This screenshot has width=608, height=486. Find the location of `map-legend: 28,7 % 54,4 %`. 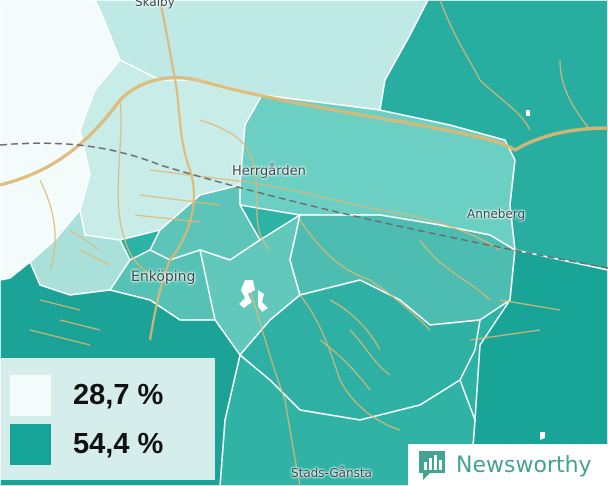

map-legend: 28,7 % 54,4 % is located at coordinates (107, 419).